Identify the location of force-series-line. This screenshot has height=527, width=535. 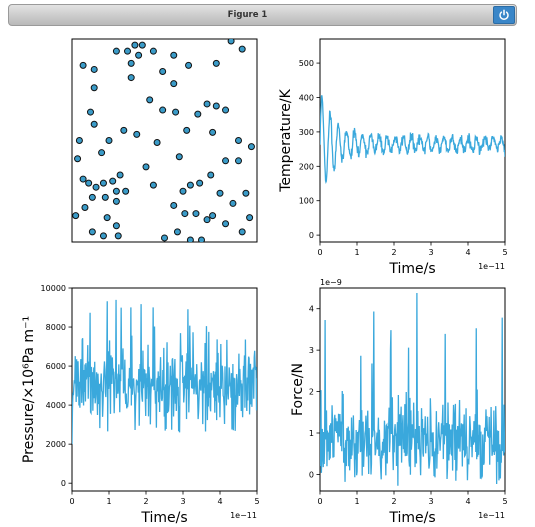
(412, 389).